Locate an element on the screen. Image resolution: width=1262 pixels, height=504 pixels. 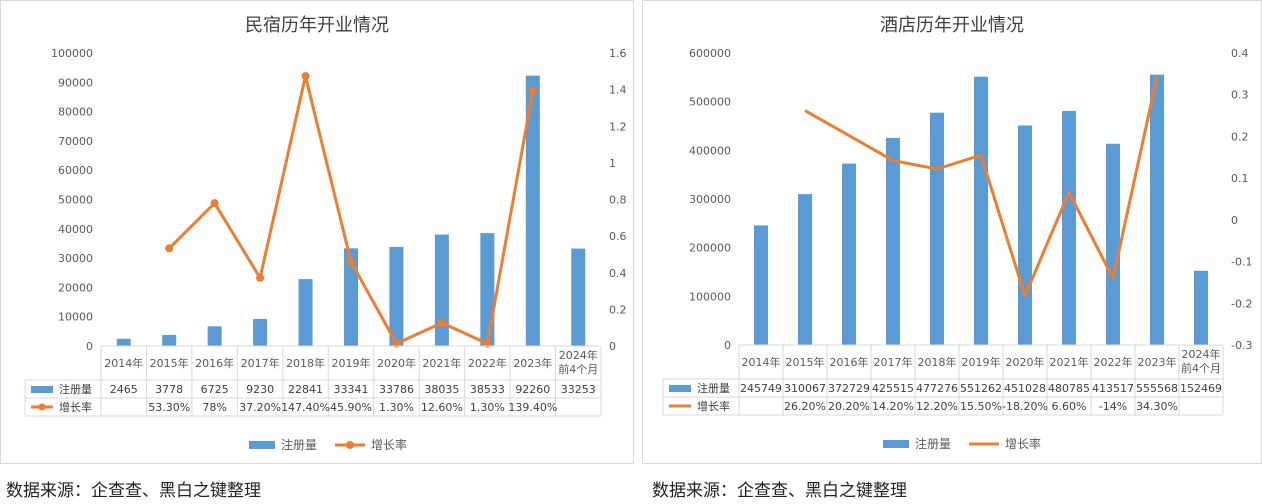
growth-rate-line is located at coordinates (981, 187).